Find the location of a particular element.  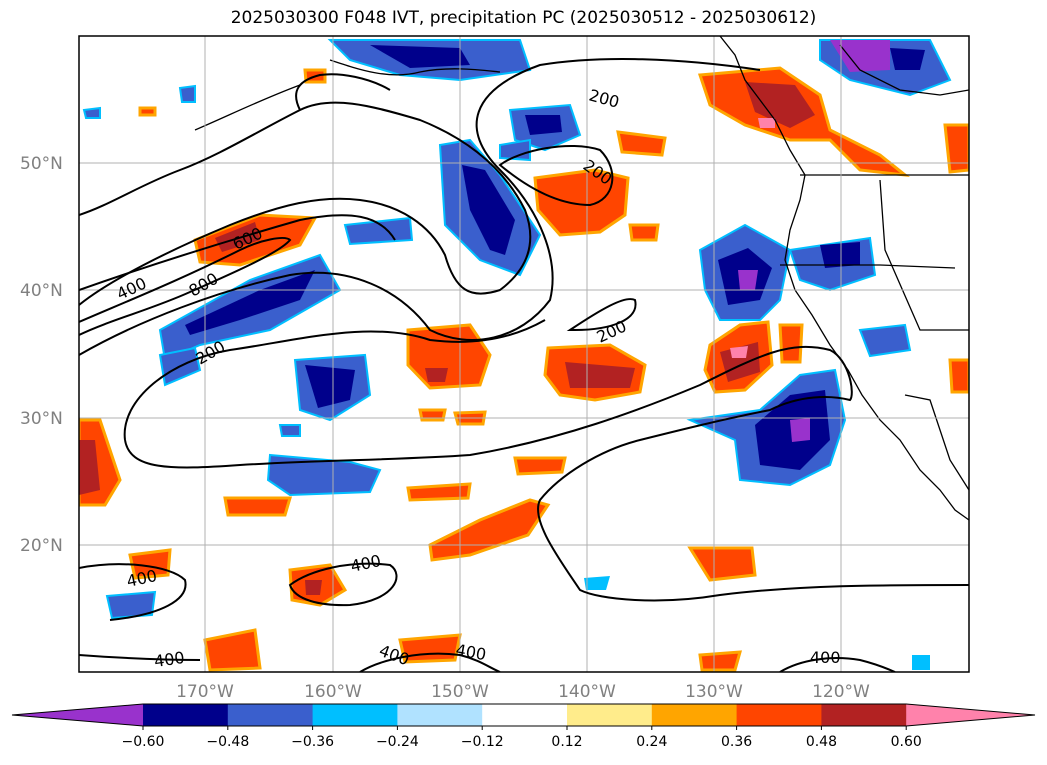

colorbar is located at coordinates (523, 715).